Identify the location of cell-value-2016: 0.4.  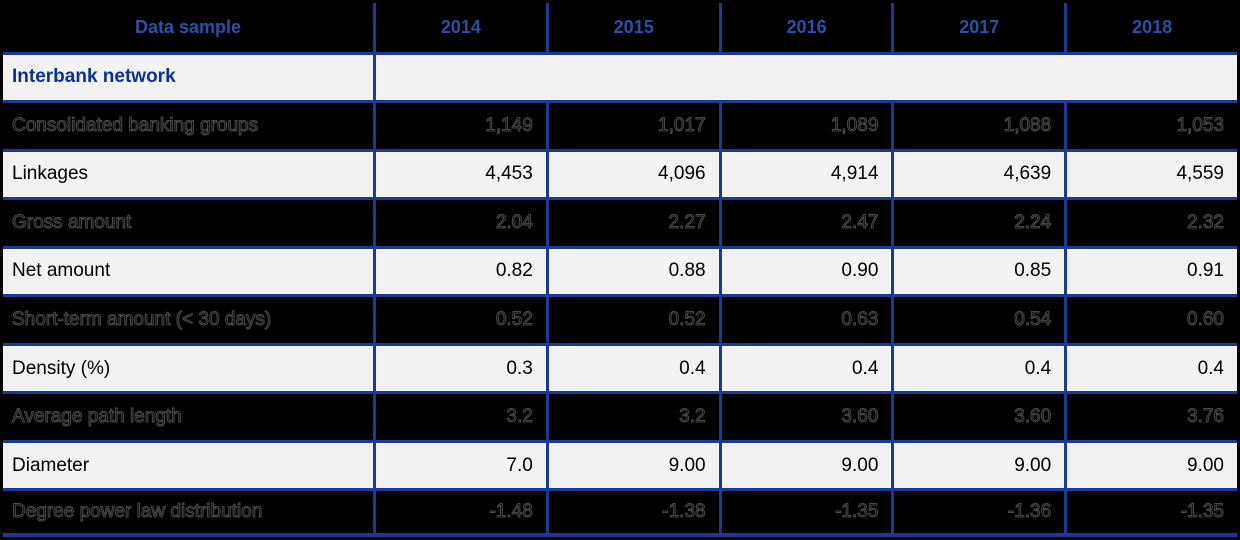
(805, 368).